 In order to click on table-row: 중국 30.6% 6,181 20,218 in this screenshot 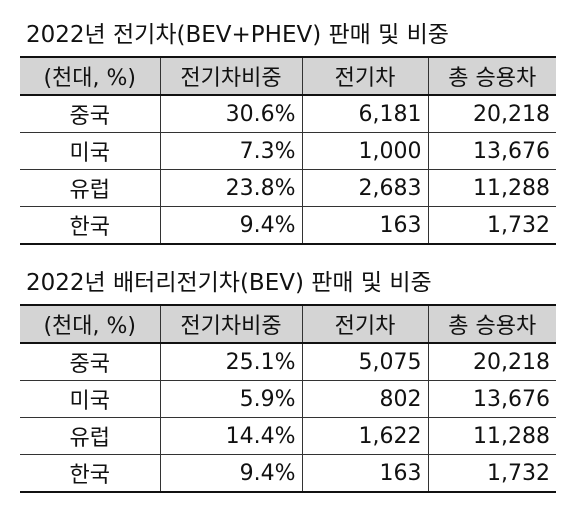, I will do `click(288, 113)`.